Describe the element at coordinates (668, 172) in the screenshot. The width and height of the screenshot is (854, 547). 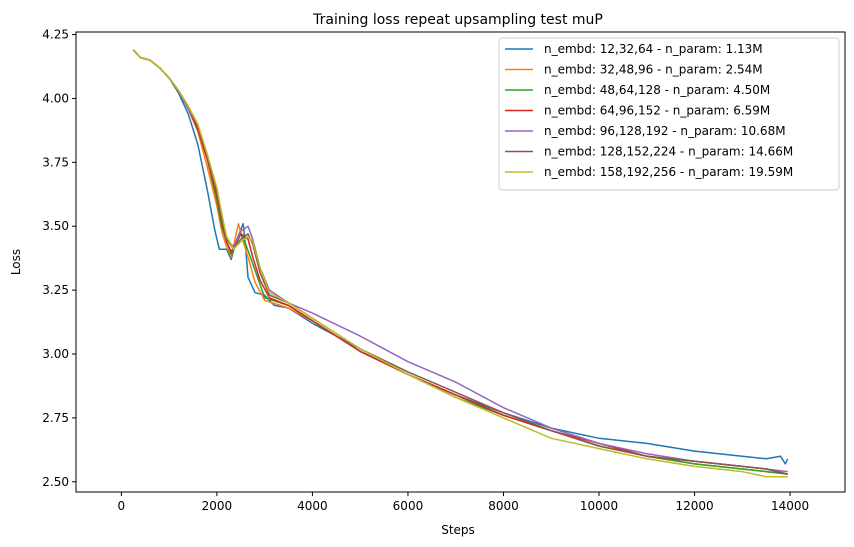
I see `legend-label-7: n_embd: 158,192,256 - n_param: 19.59M` at that location.